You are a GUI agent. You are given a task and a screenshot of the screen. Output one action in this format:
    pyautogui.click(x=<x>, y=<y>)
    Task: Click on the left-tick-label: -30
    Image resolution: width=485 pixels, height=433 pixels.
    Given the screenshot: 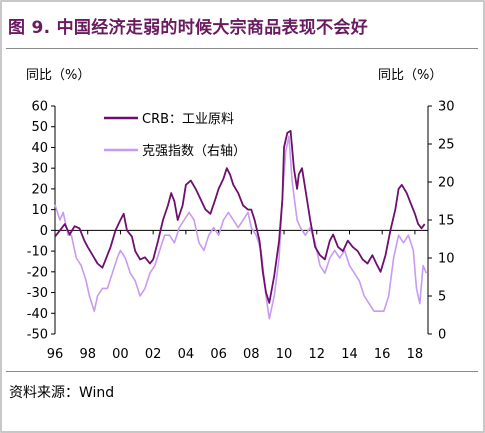 What is the action you would take?
    pyautogui.click(x=37, y=293)
    